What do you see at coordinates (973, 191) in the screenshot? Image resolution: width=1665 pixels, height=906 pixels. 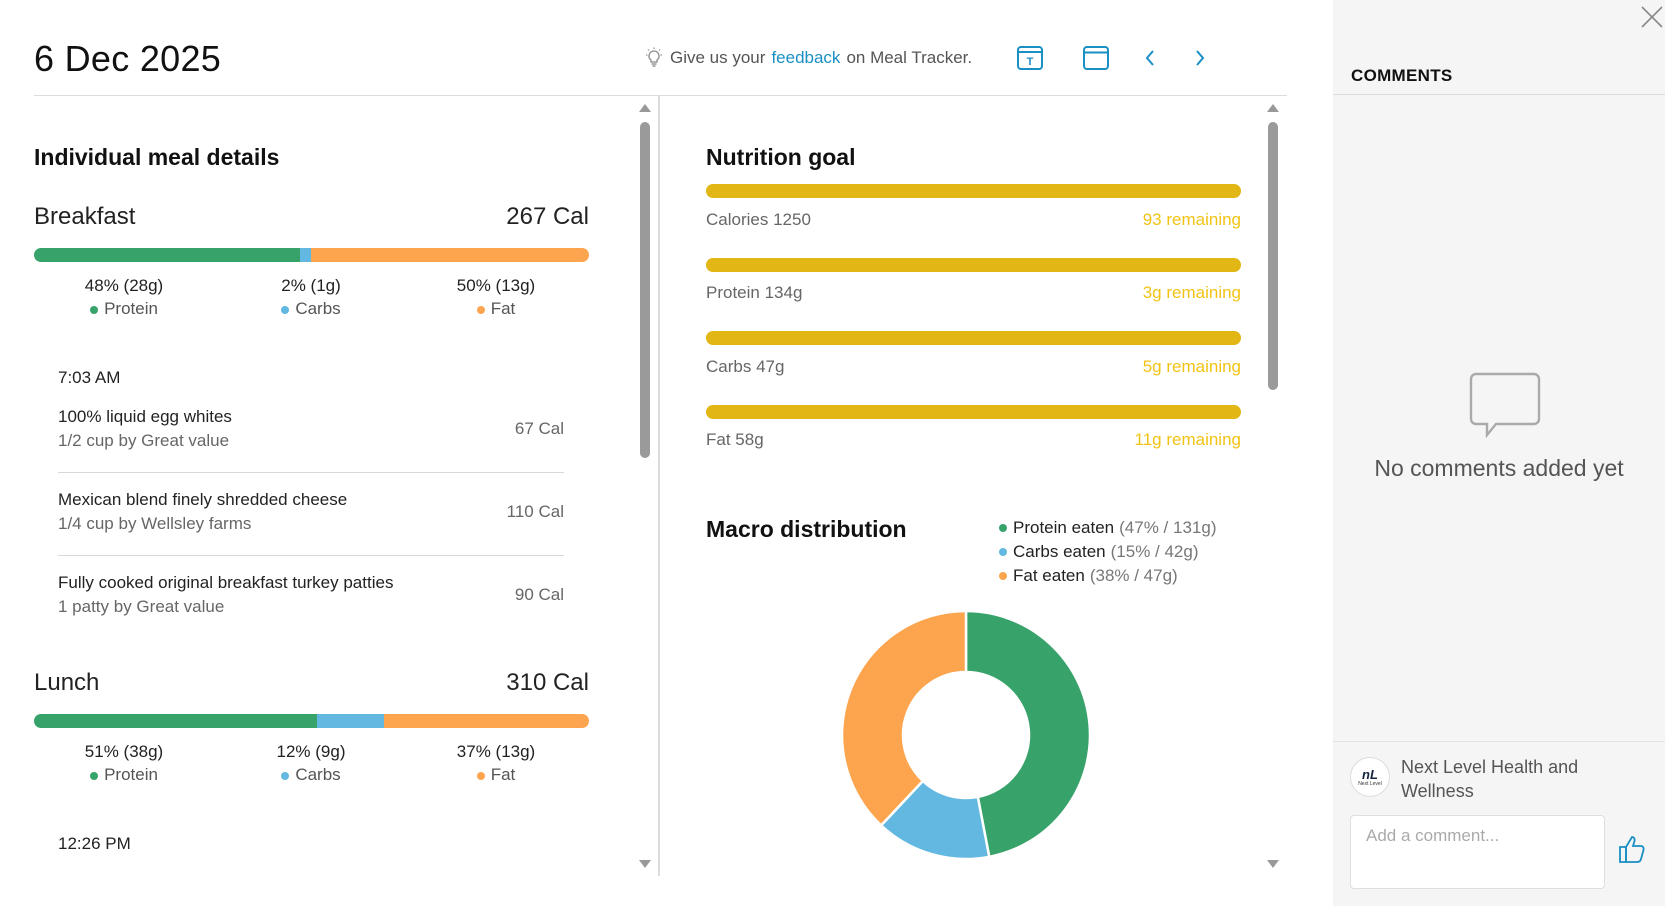 I see `goal-bar-calories` at bounding box center [973, 191].